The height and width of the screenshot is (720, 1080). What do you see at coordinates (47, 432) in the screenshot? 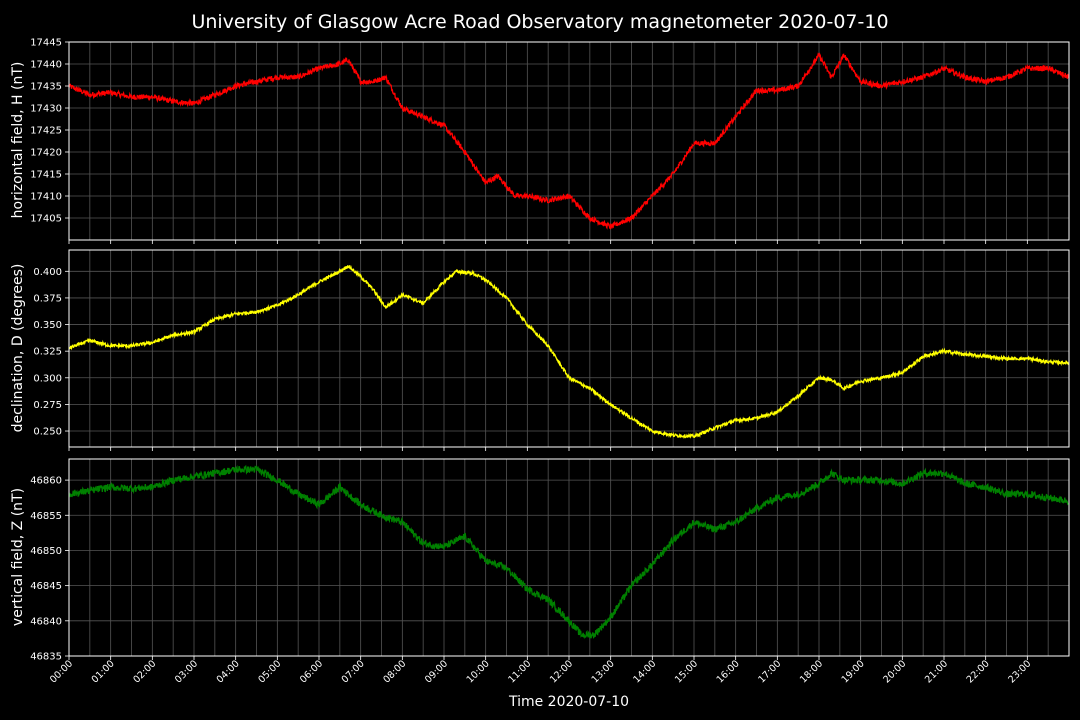
I see `y-tick-label: 0.250` at bounding box center [47, 432].